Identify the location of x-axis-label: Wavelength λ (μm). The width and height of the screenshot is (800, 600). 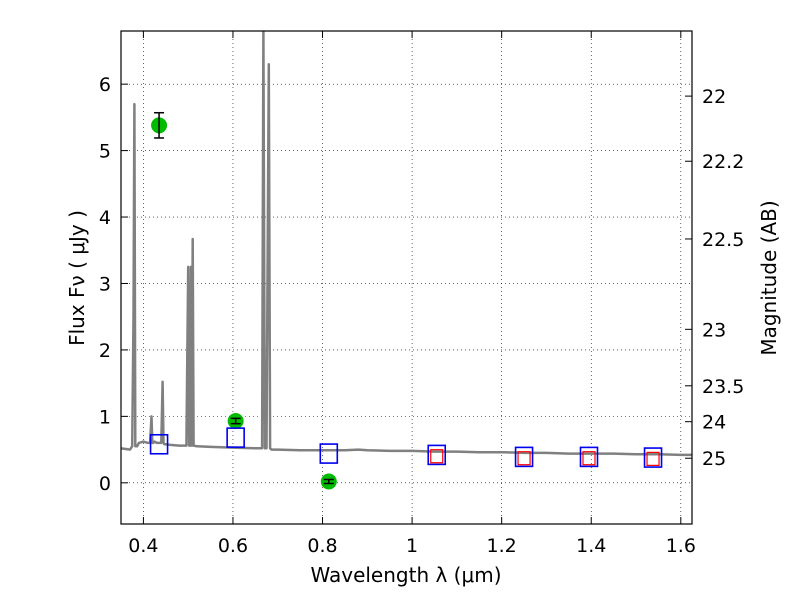
(405, 575).